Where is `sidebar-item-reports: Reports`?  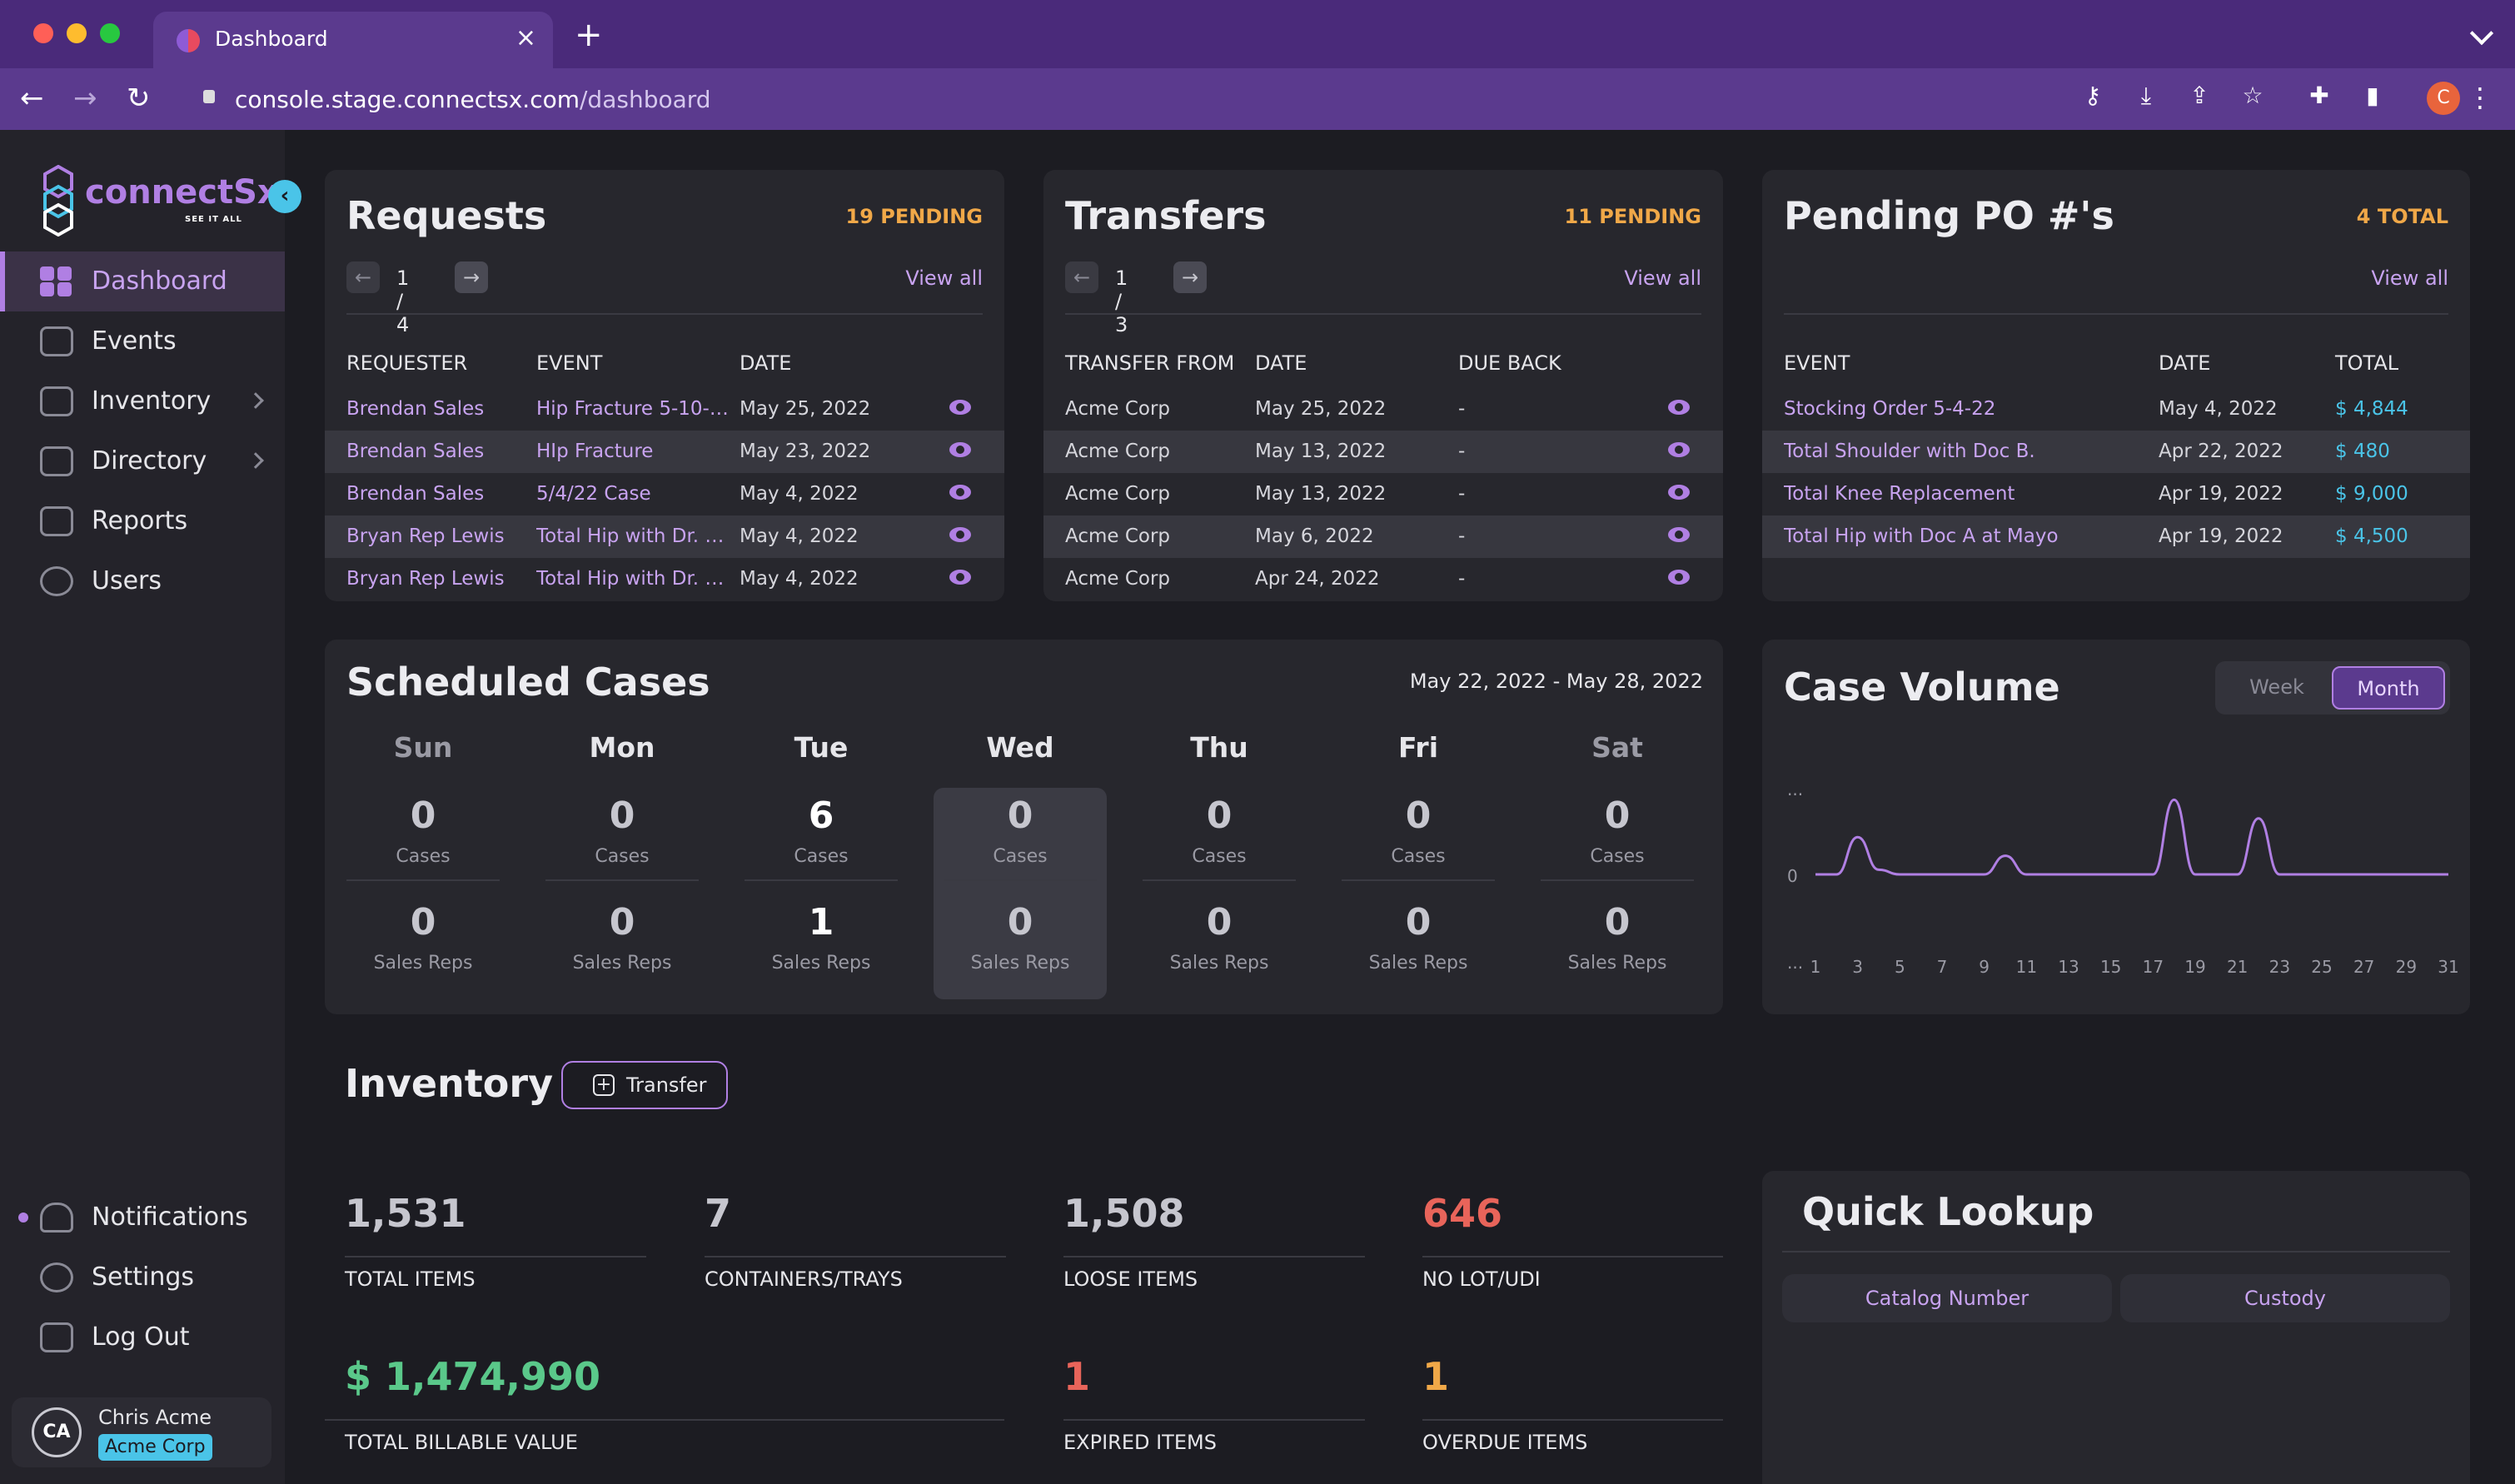 sidebar-item-reports: Reports is located at coordinates (142, 521).